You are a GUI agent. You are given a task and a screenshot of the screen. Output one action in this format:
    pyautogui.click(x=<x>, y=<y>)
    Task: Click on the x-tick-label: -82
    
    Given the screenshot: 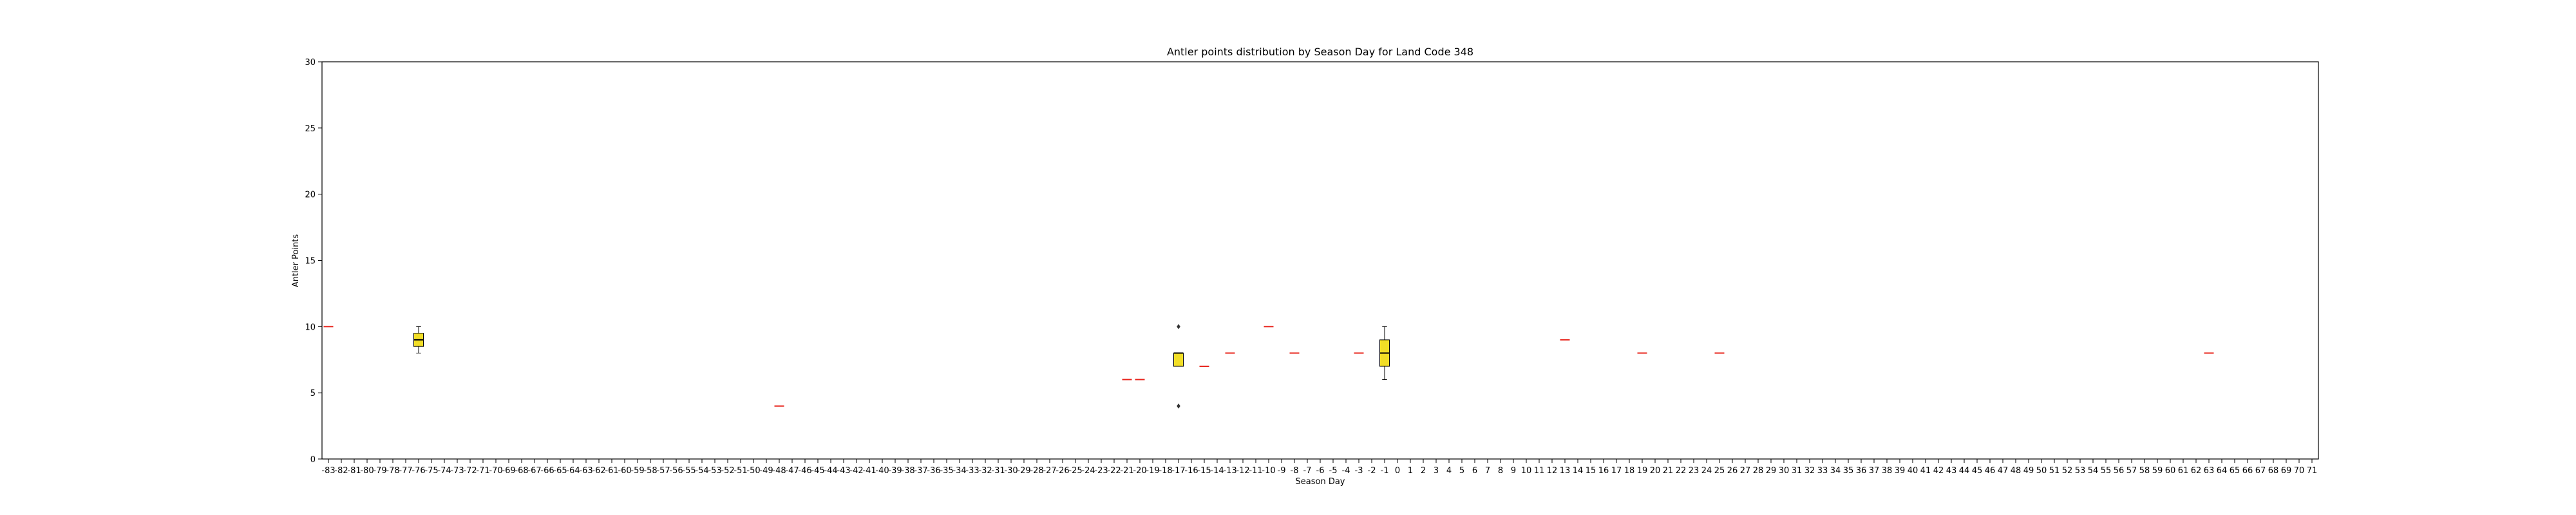 What is the action you would take?
    pyautogui.click(x=341, y=471)
    